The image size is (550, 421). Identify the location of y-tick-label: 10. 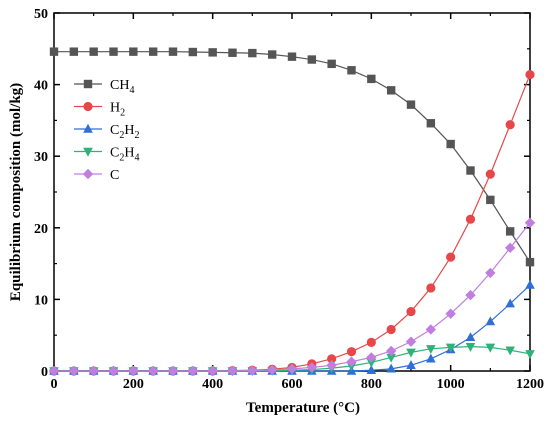
(41, 300).